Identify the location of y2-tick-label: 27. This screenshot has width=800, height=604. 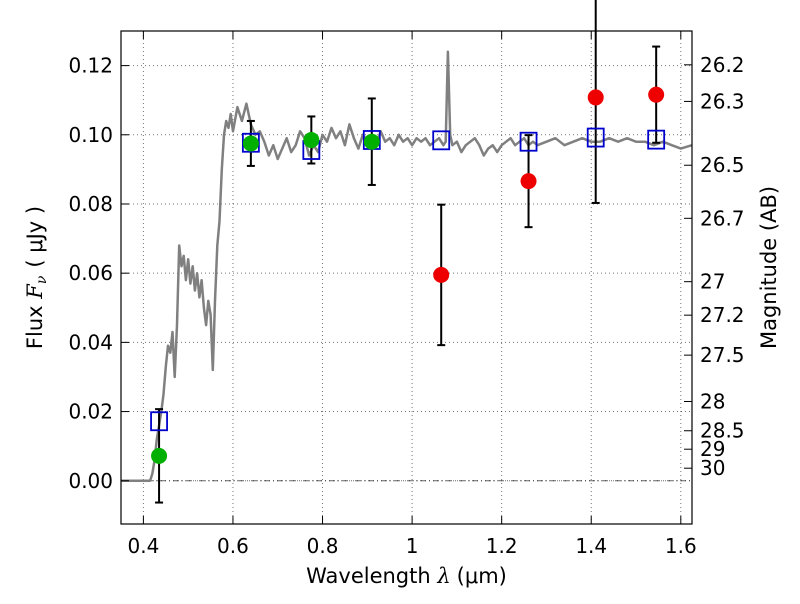
(712, 282).